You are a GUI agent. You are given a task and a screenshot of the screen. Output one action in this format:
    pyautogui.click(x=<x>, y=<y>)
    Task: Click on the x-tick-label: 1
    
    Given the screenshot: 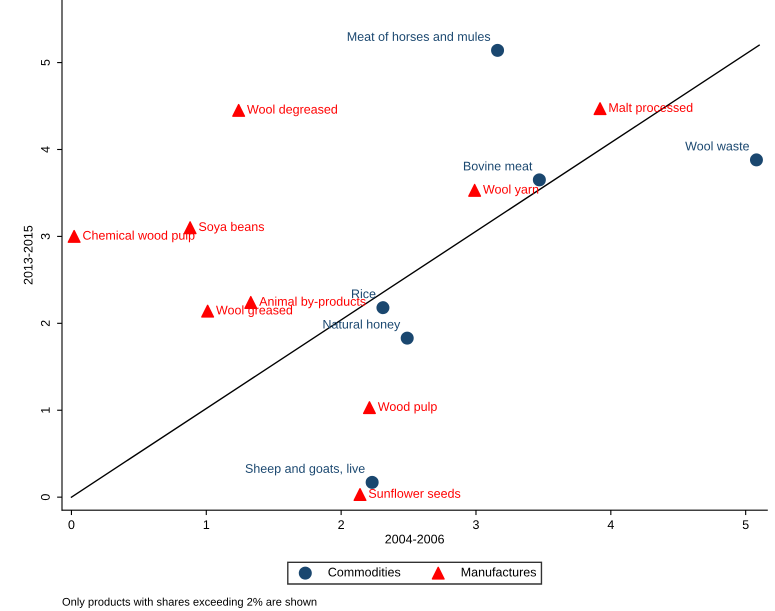 What is the action you would take?
    pyautogui.click(x=207, y=524)
    